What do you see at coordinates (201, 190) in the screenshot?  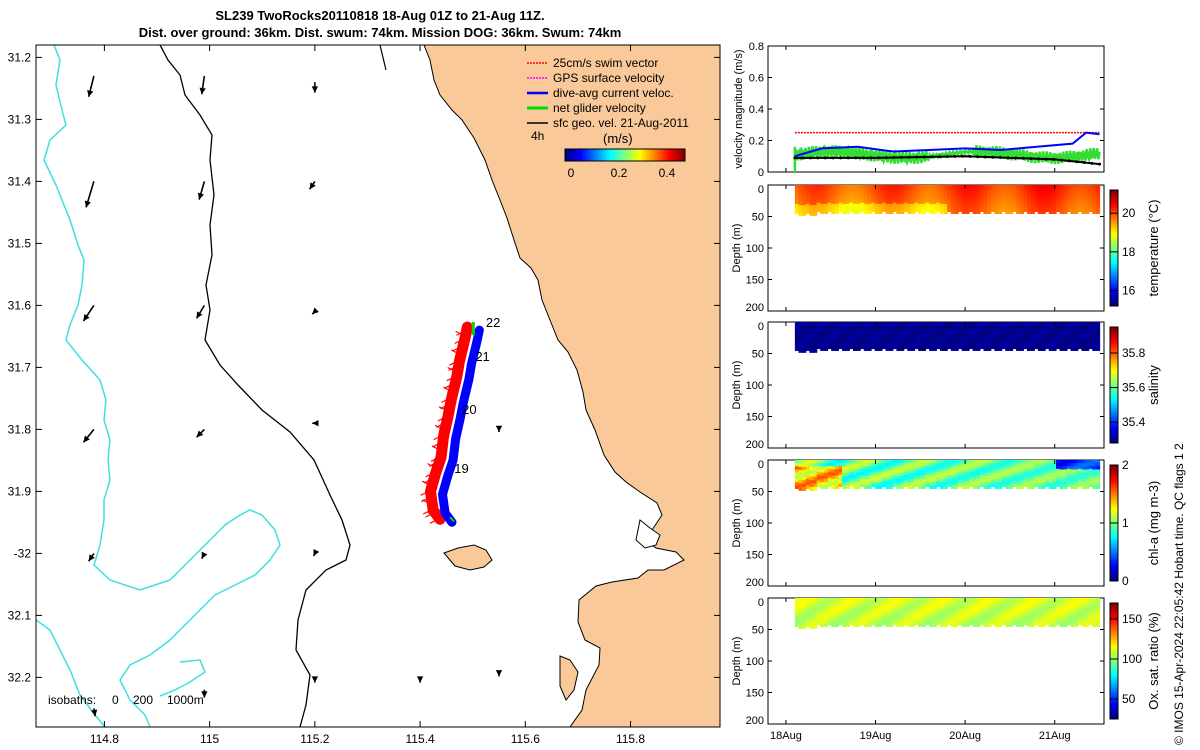 I see `geo-vector-arrow` at bounding box center [201, 190].